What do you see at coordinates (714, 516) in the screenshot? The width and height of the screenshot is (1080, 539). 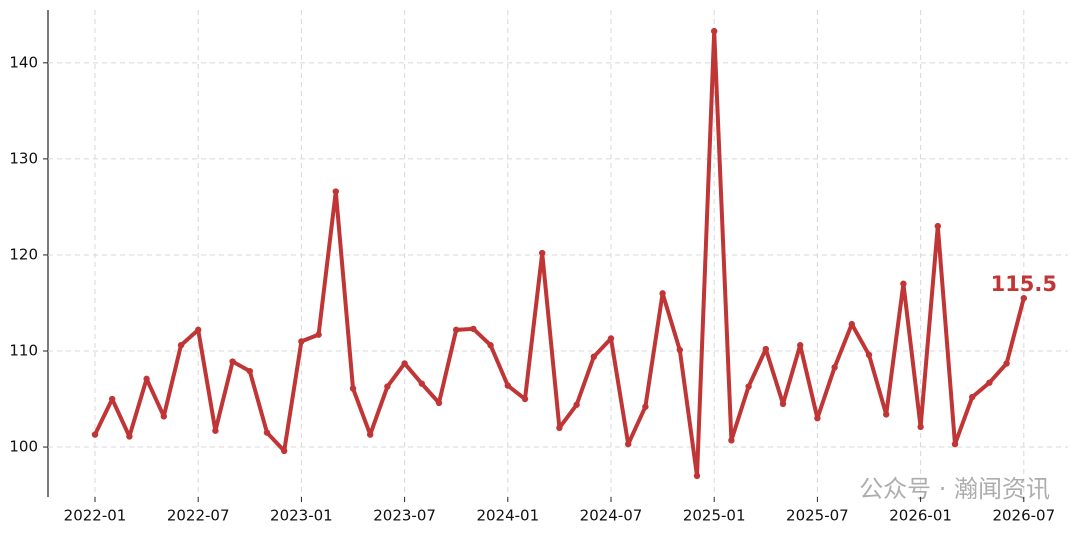 I see `x-tick-label: 2025-01` at bounding box center [714, 516].